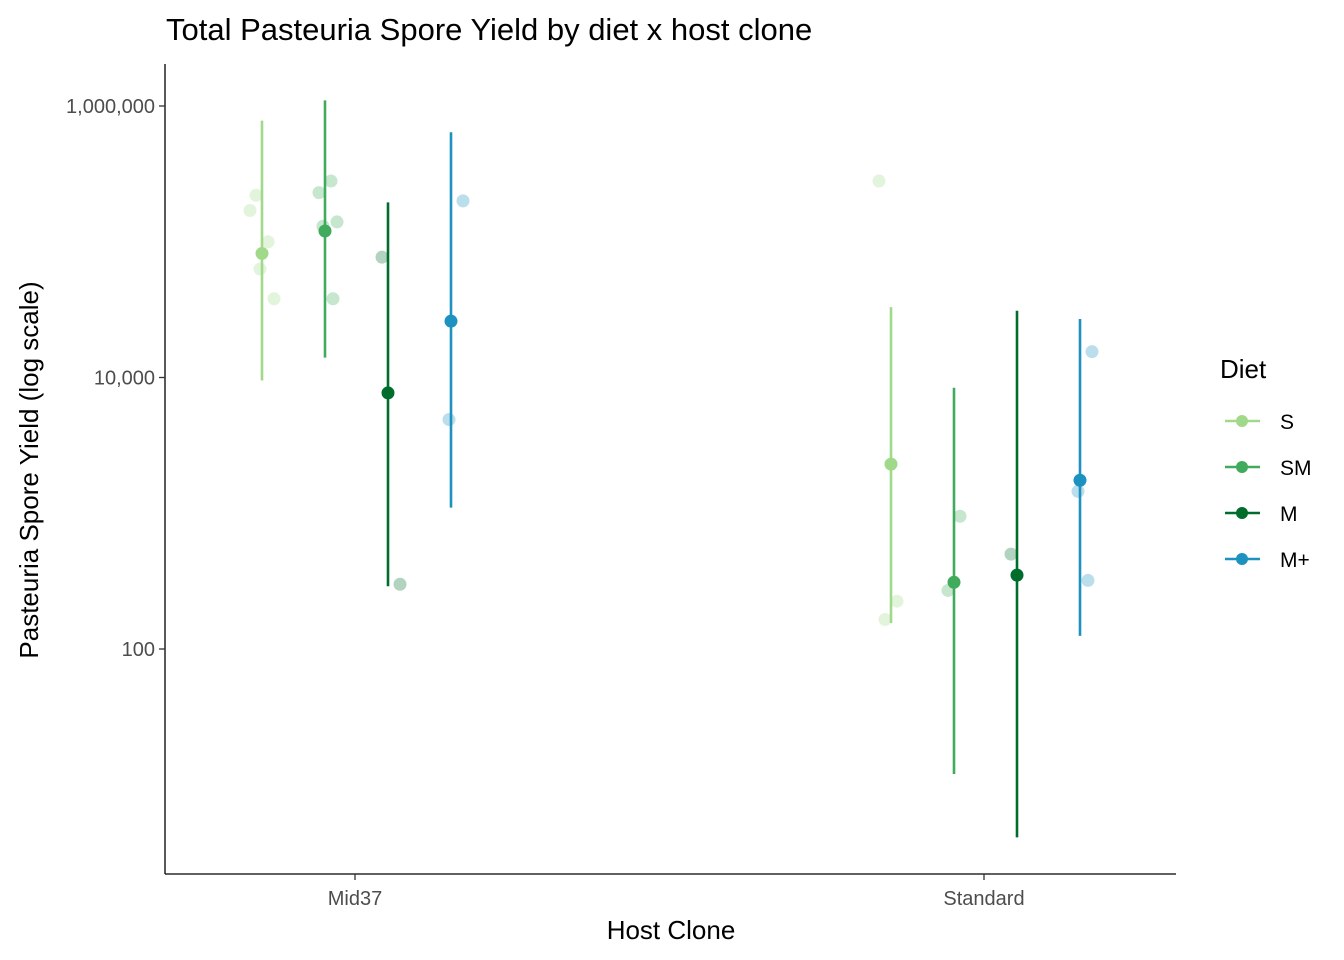 This screenshot has height=960, width=1344. I want to click on y-axis-title: Pasteuria Spore Yield (log scale), so click(29, 469).